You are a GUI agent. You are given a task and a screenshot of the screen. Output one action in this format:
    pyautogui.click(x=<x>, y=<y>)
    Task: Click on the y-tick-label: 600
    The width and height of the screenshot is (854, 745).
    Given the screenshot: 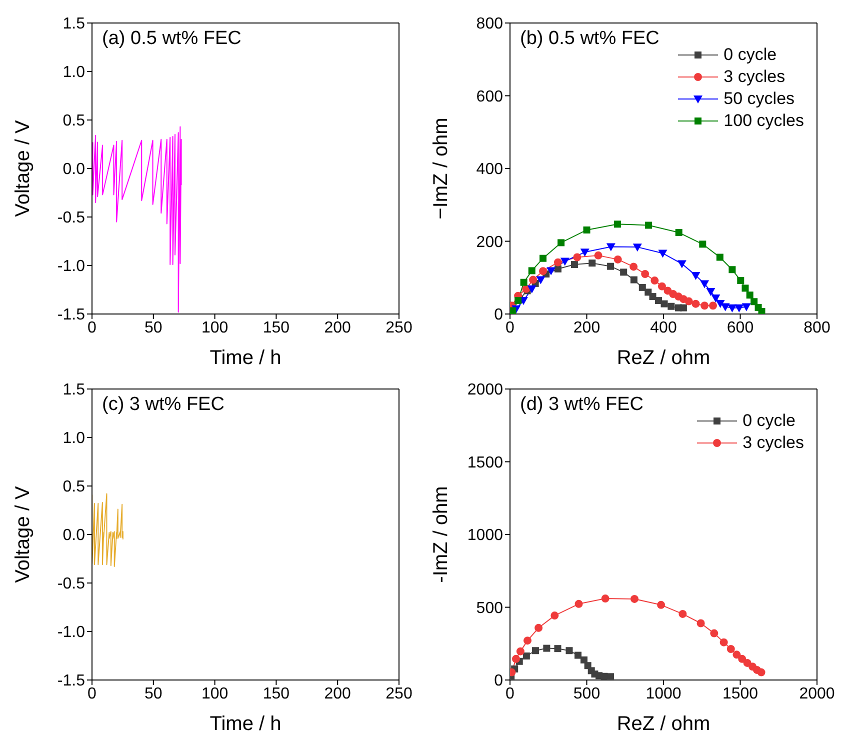 What is the action you would take?
    pyautogui.click(x=490, y=97)
    